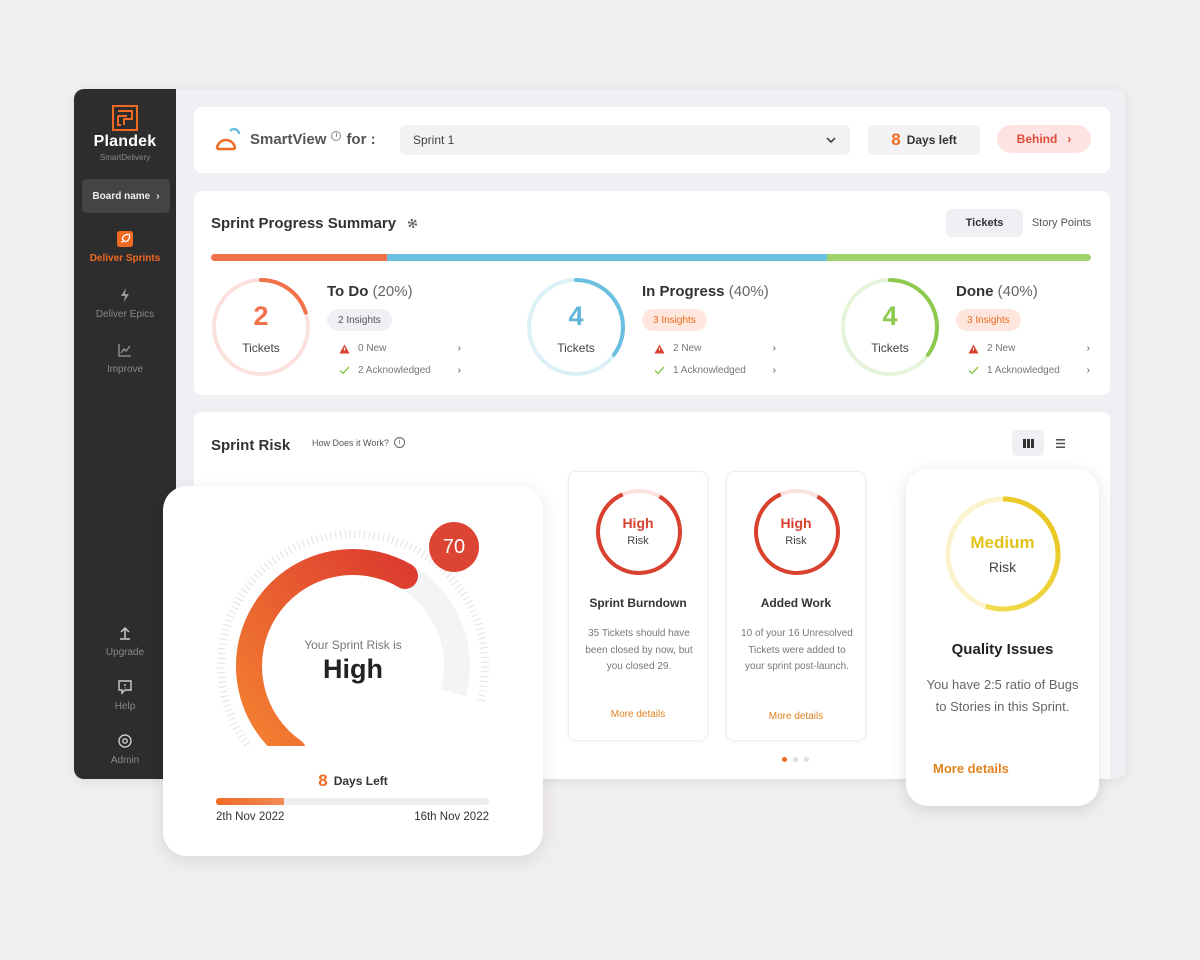 The width and height of the screenshot is (1200, 960). Describe the element at coordinates (625, 140) in the screenshot. I see `sprint-dropdown: Sprint 1` at that location.